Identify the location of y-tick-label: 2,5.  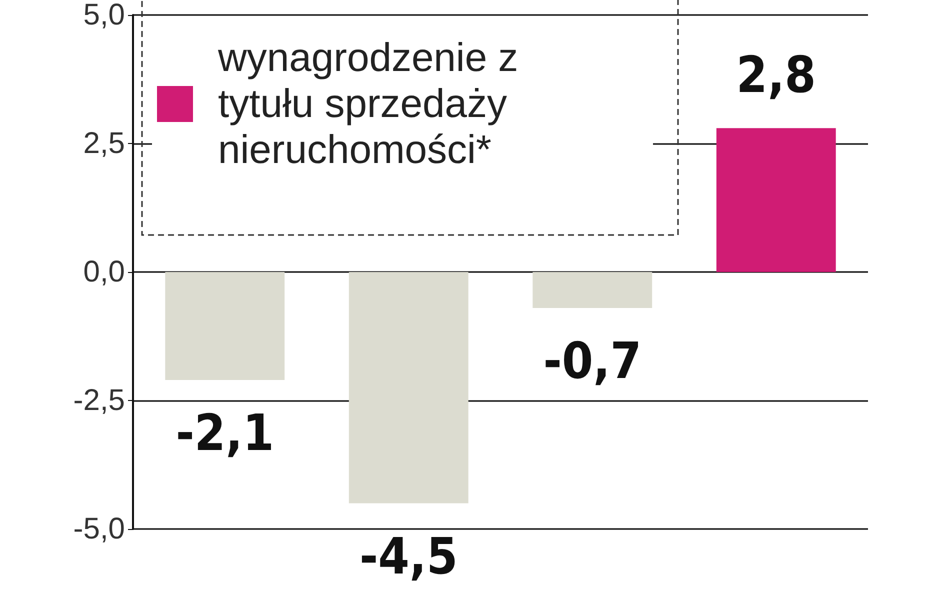
(104, 143).